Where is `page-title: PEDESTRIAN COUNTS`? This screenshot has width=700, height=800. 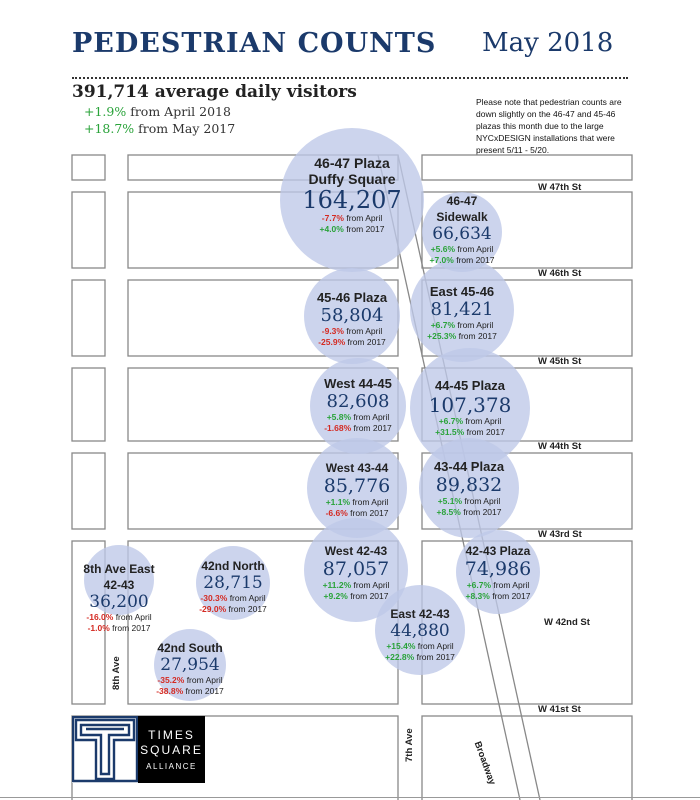
page-title: PEDESTRIAN COUNTS is located at coordinates (254, 43).